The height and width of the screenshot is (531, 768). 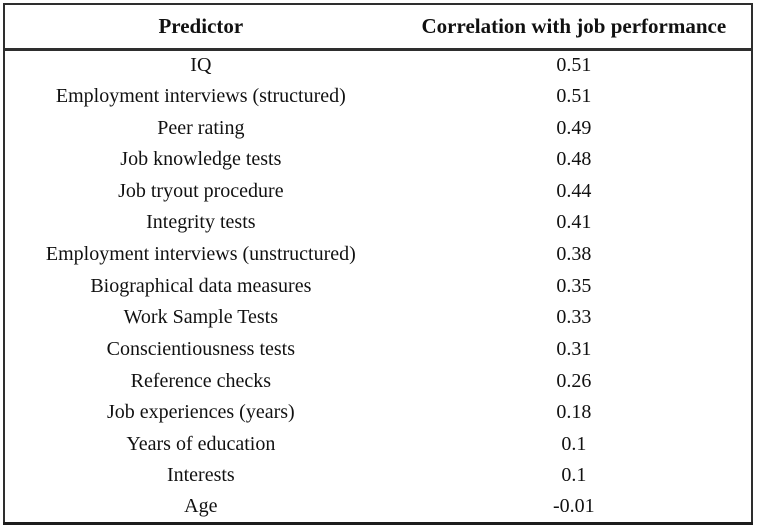 I want to click on cell-predictor: Employment interviews (unstructured), so click(x=200, y=254).